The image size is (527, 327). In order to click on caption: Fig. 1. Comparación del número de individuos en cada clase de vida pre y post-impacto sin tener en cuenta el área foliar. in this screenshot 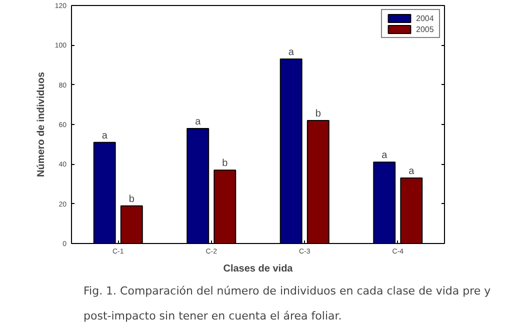, I will do `click(288, 303)`.